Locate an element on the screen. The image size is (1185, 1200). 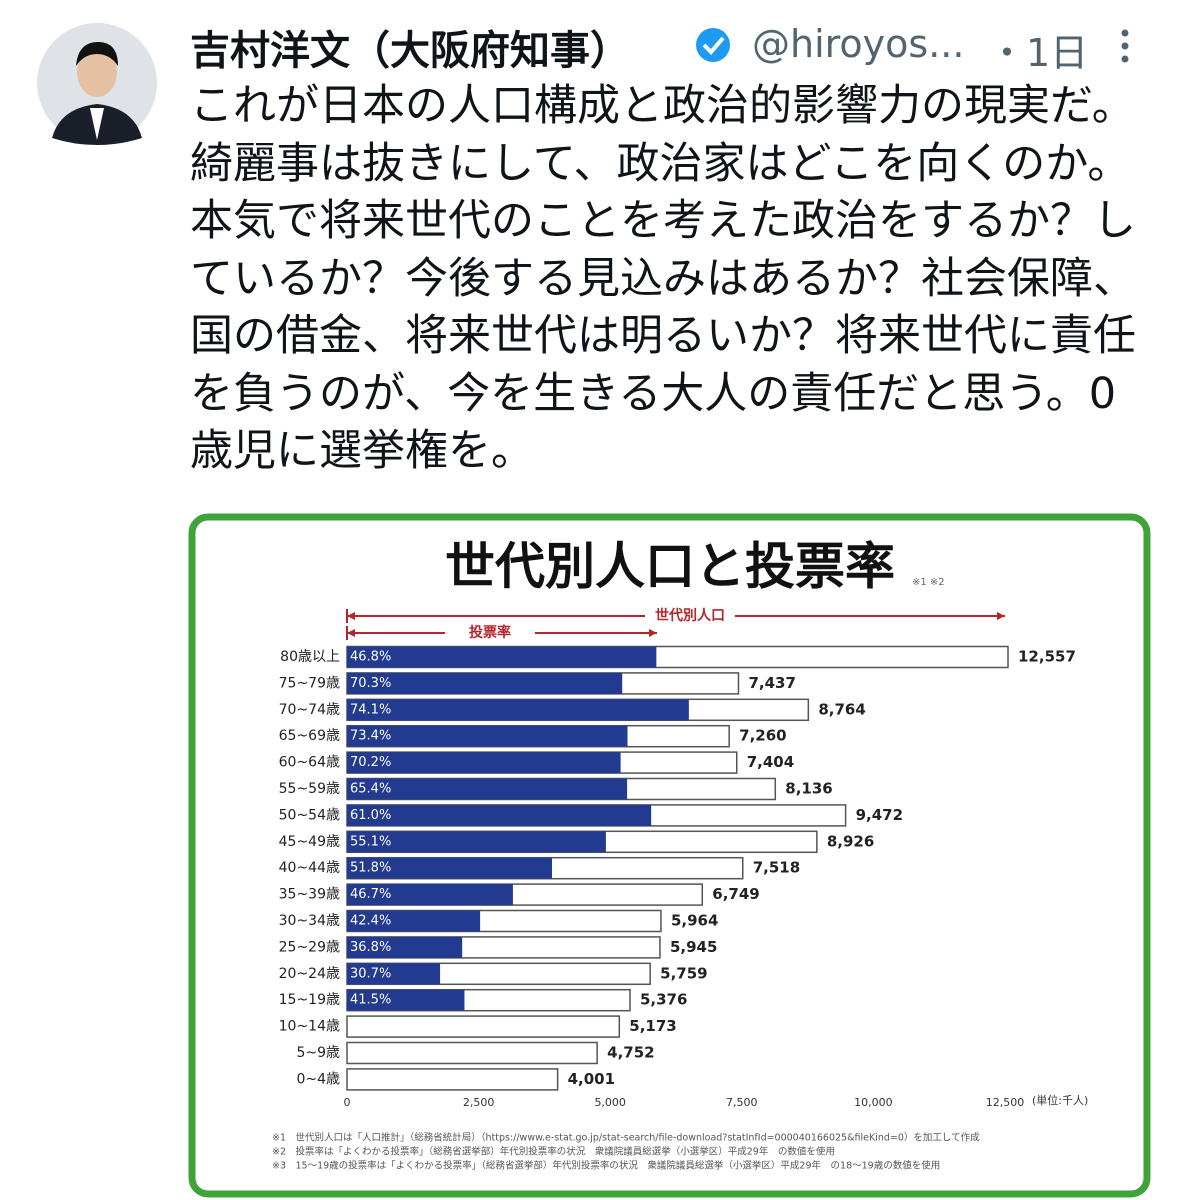
y-tick-label: 15~19歳 is located at coordinates (309, 1000).